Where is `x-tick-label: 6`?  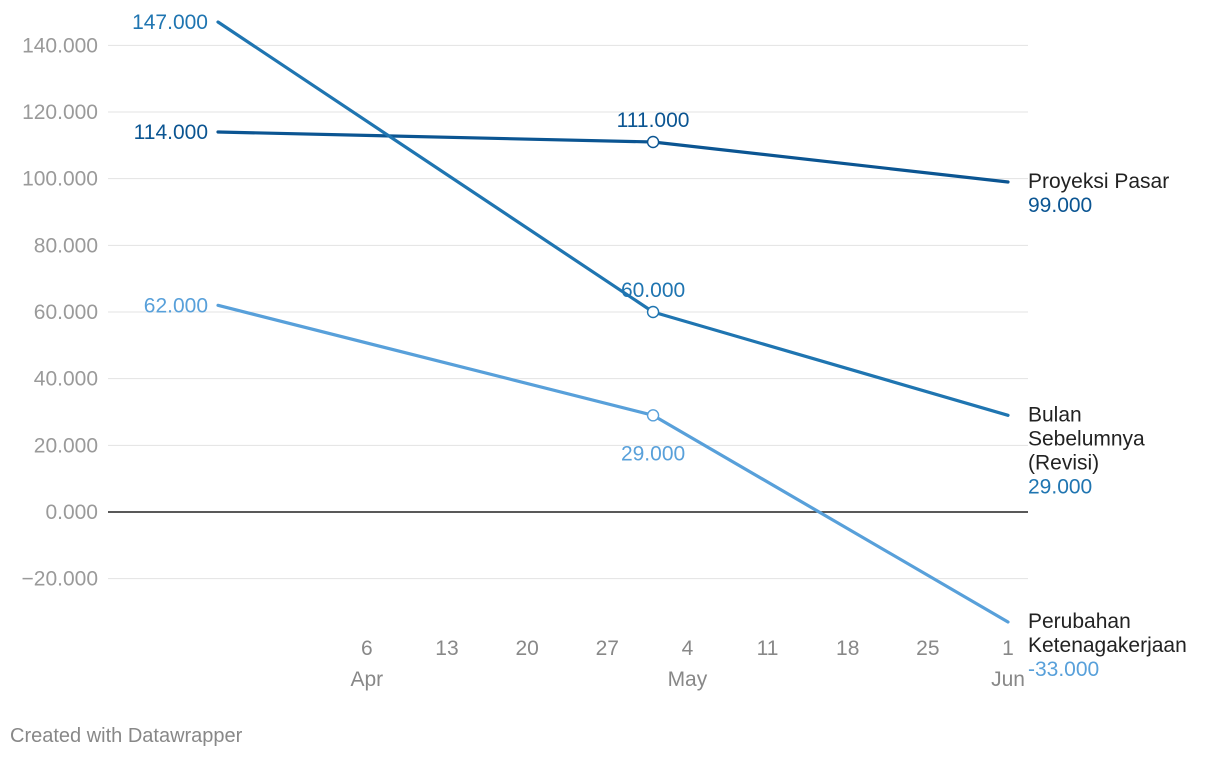 x-tick-label: 6 is located at coordinates (367, 648).